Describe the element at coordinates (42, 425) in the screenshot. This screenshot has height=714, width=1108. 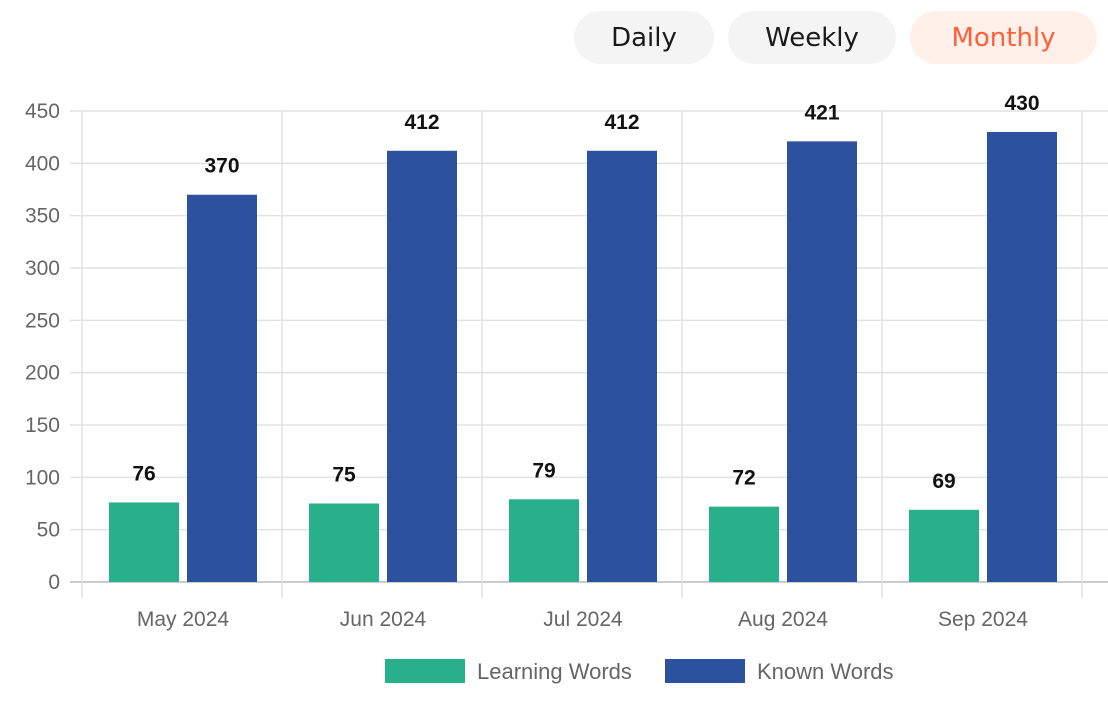
I see `y-tick-label: 150` at that location.